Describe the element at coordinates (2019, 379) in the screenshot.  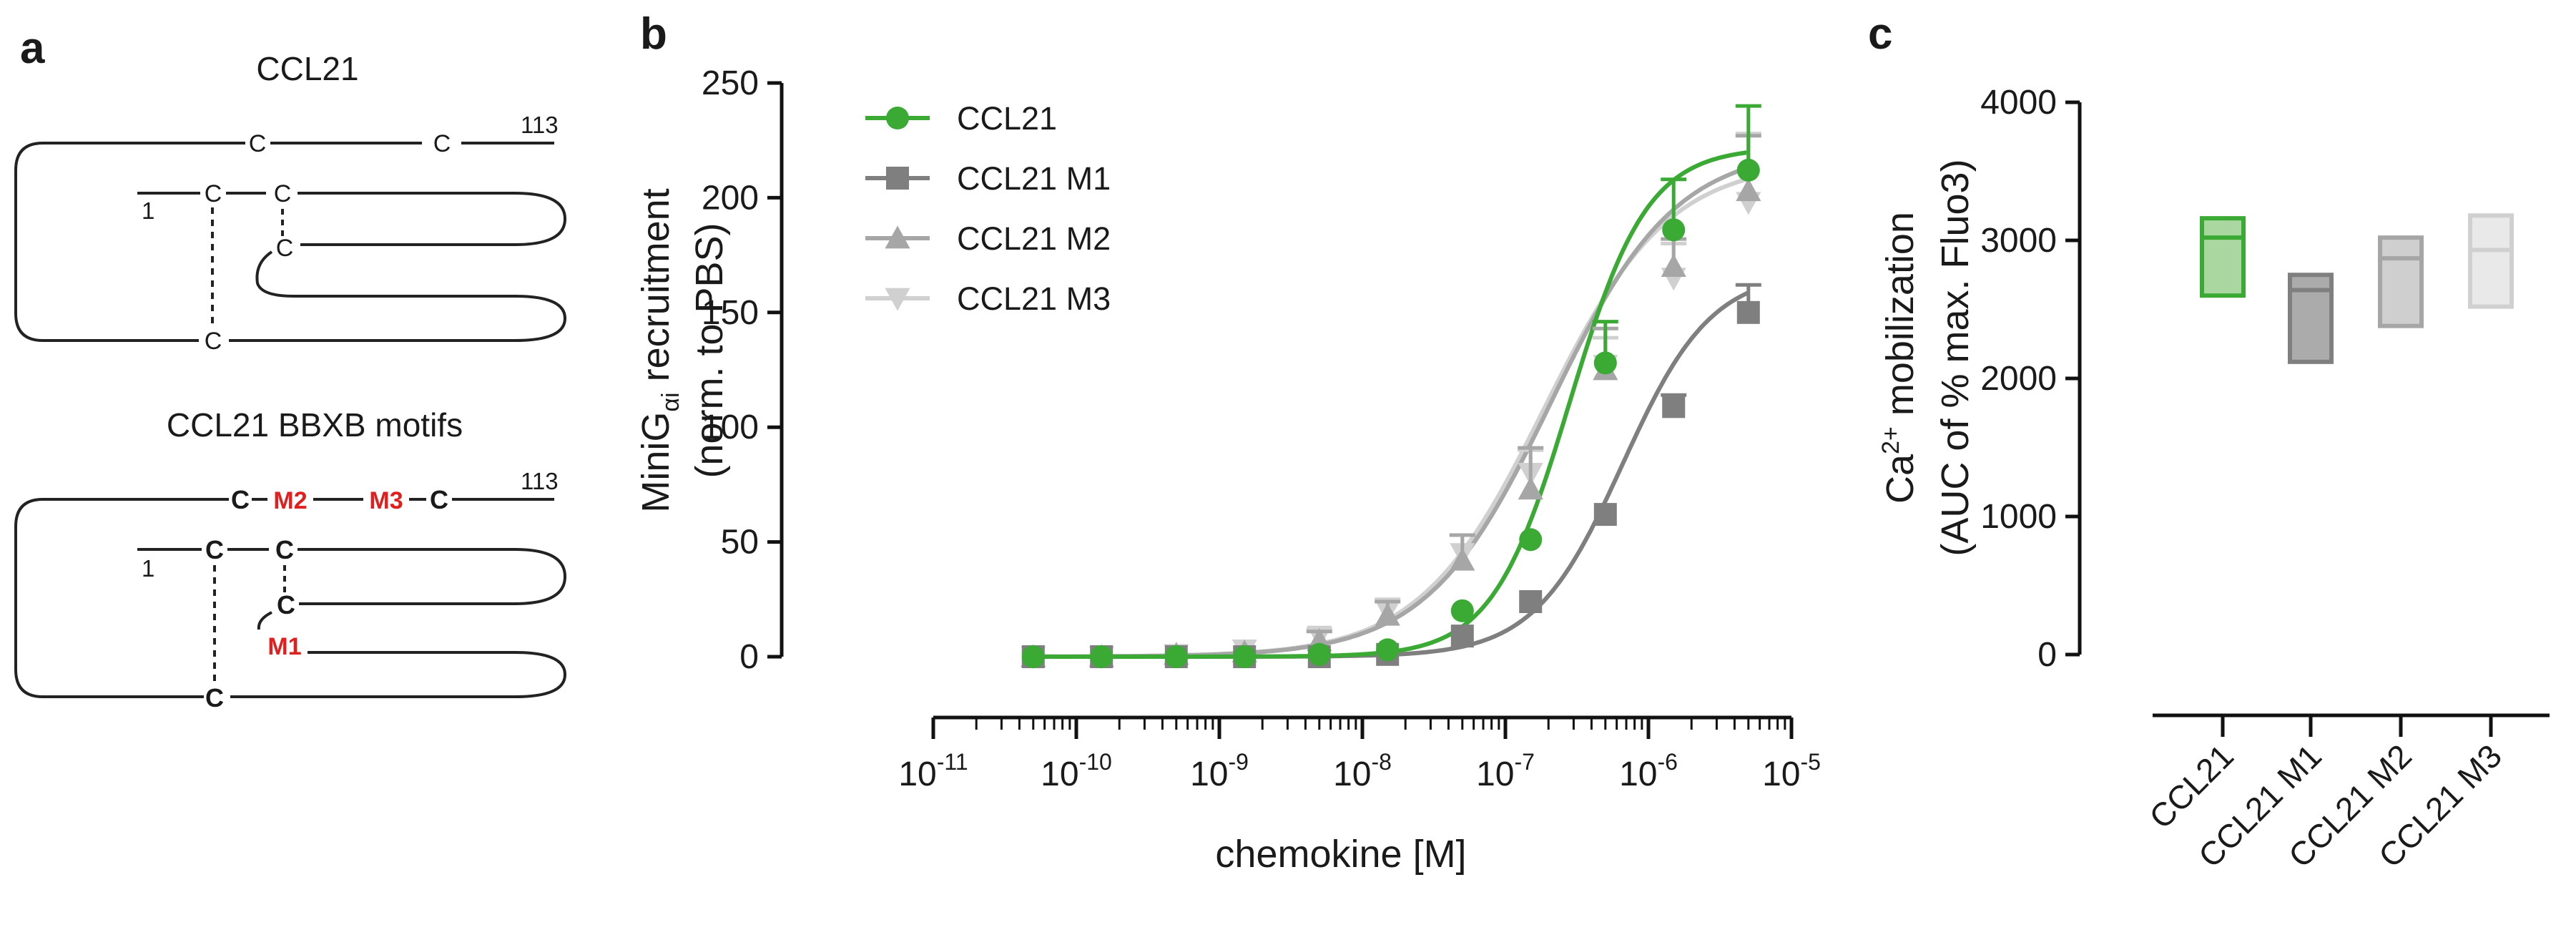
I see `y-tick-label-c: 2000` at that location.